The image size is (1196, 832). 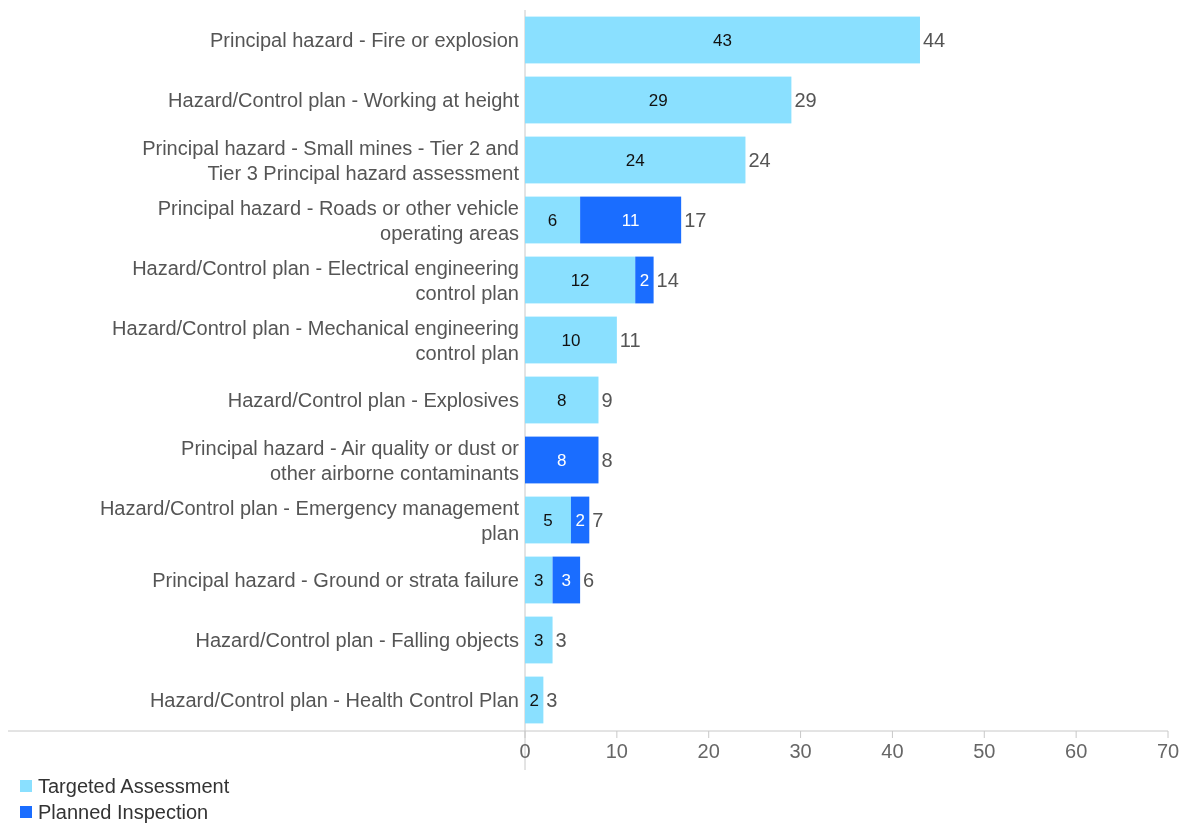 I want to click on x-tick-label: 10, so click(x=616, y=751).